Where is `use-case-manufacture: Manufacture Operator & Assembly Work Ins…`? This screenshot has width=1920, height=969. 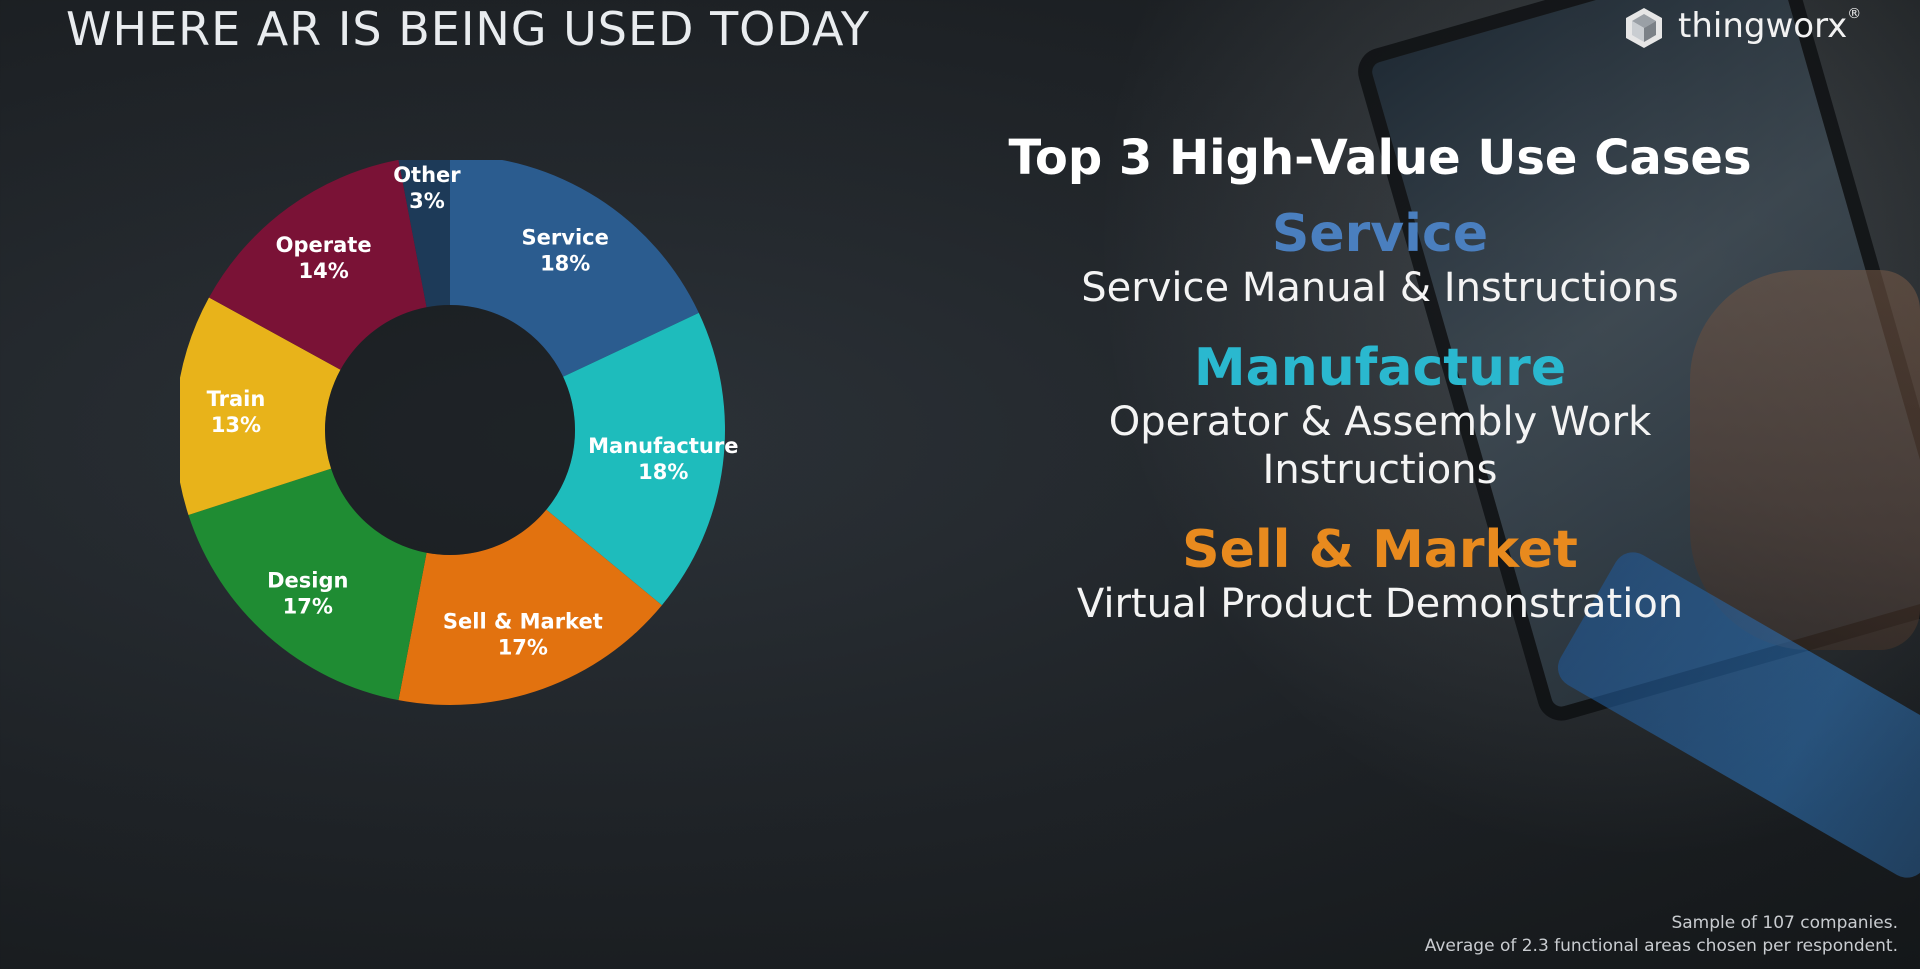
use-case-manufacture: Manufacture Operator & Assembly Work Ins… is located at coordinates (1380, 416).